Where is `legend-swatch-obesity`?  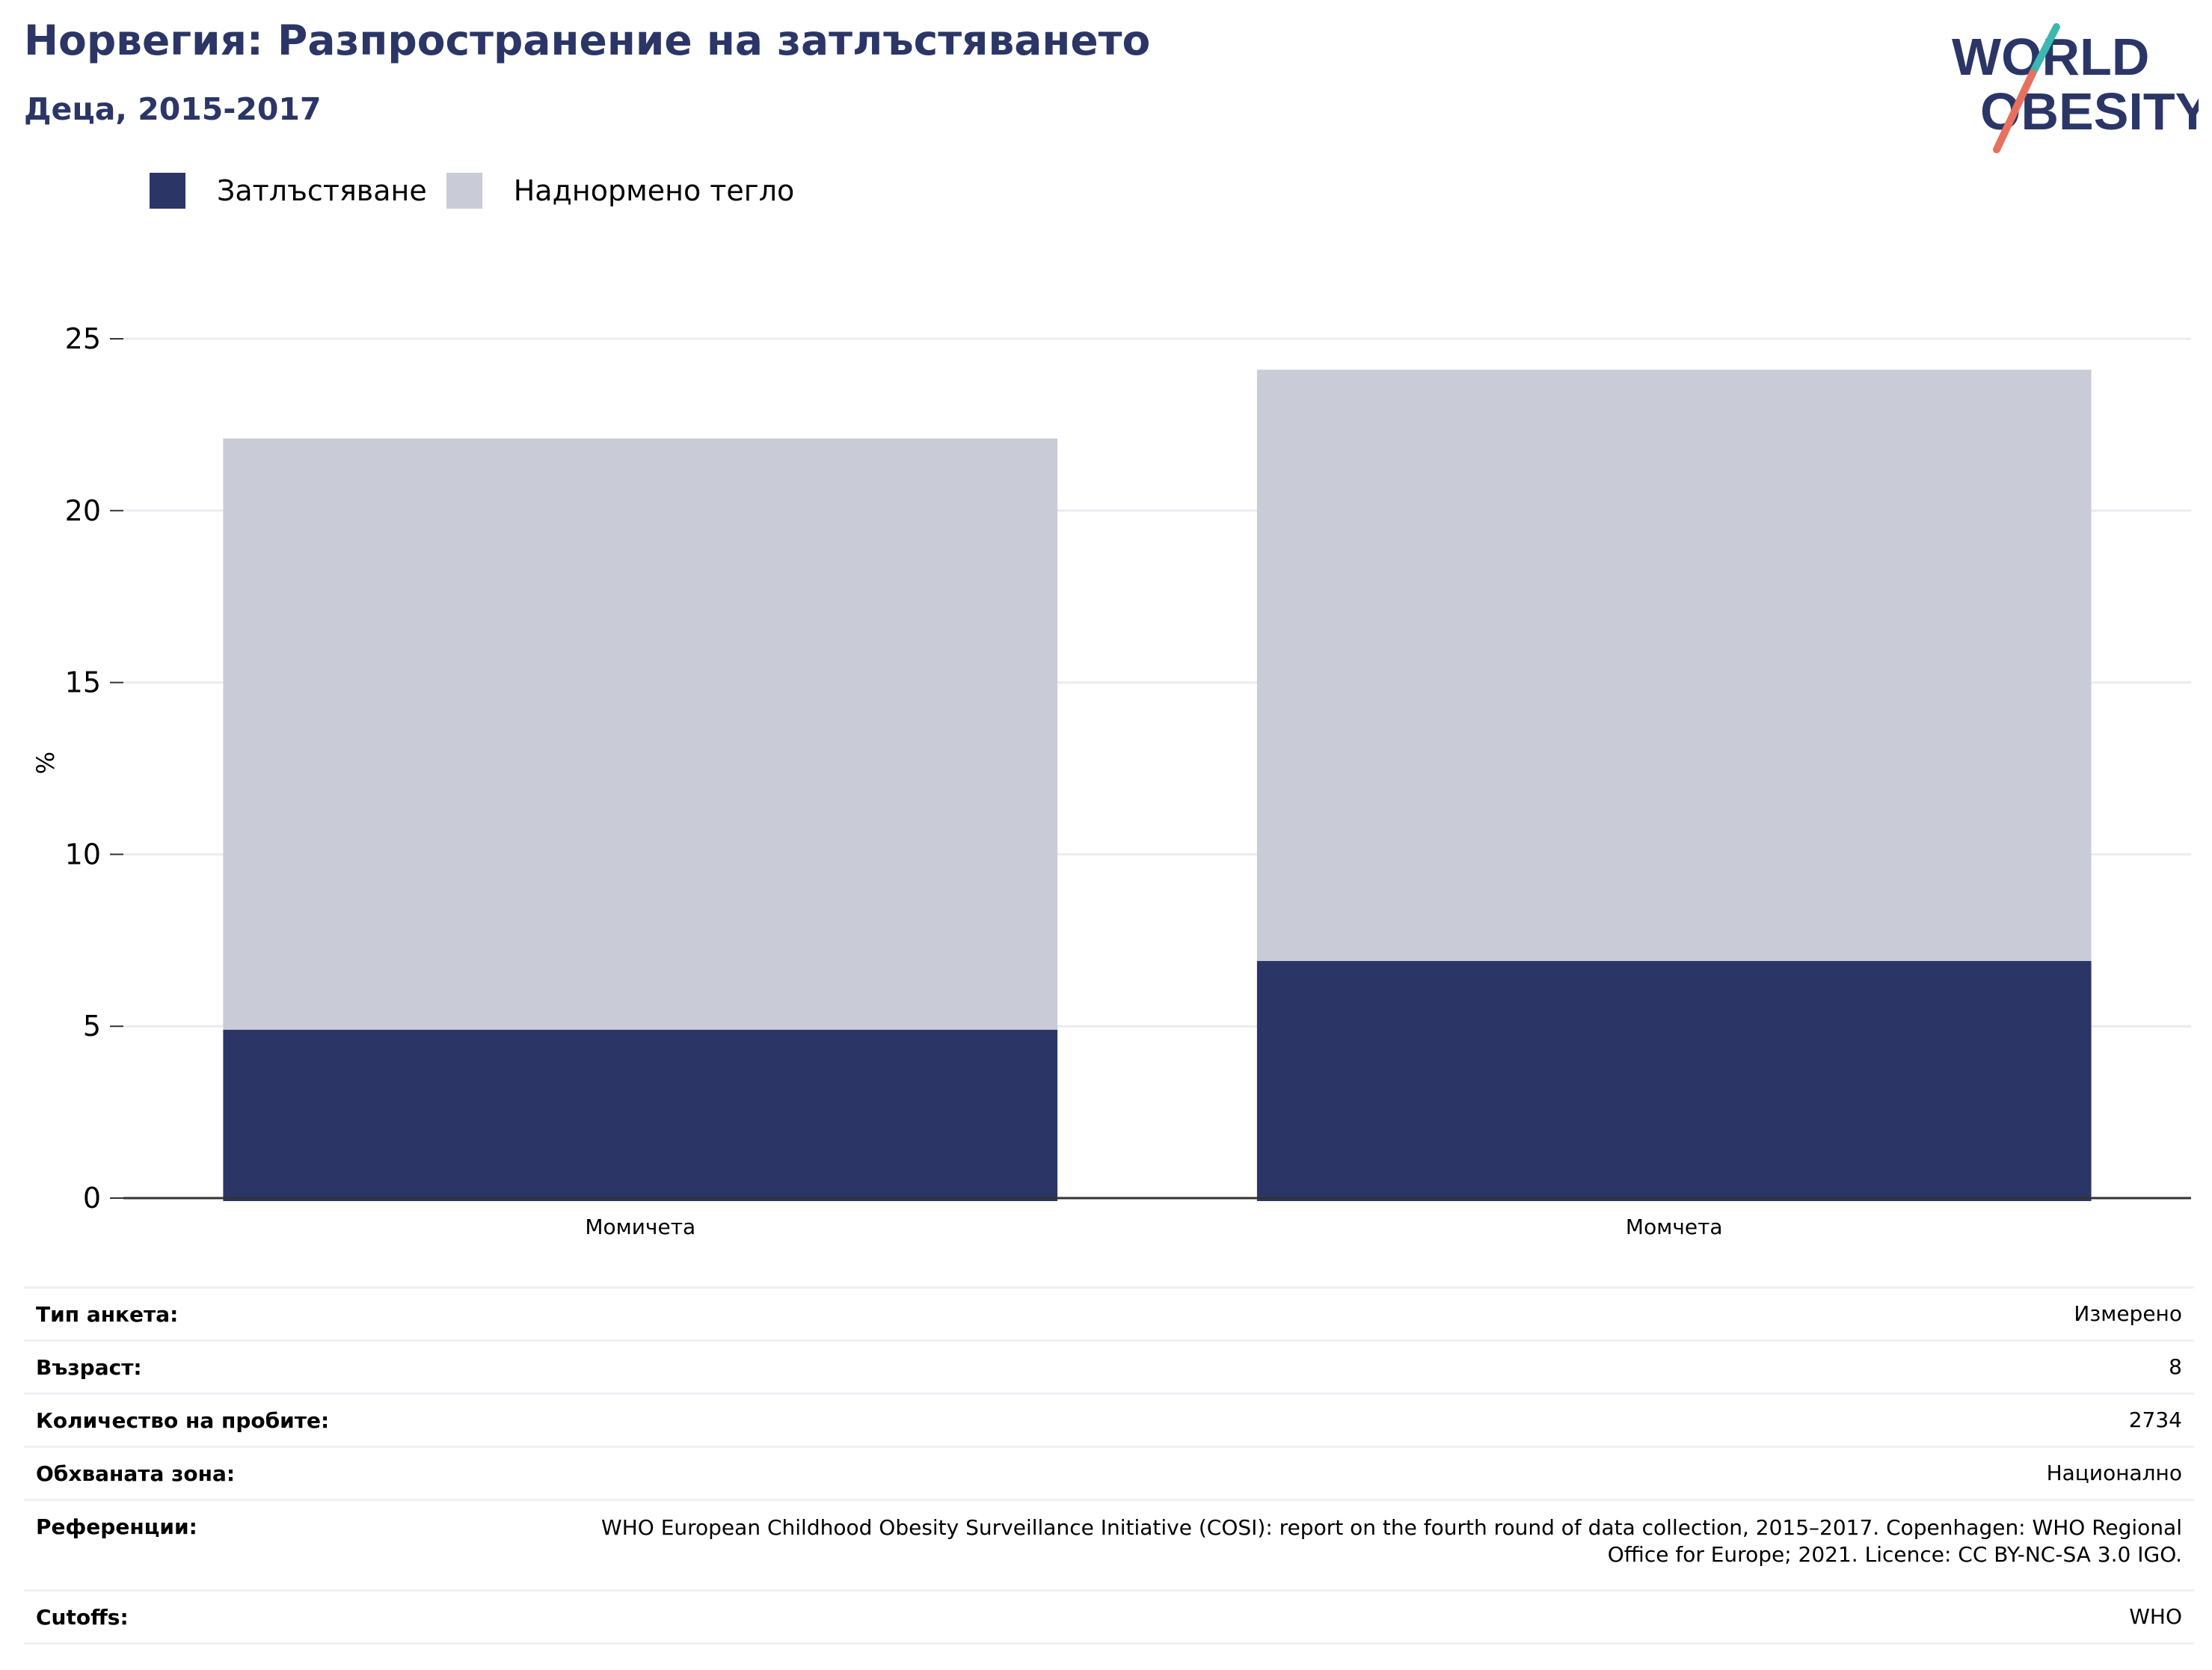 legend-swatch-obesity is located at coordinates (167, 191).